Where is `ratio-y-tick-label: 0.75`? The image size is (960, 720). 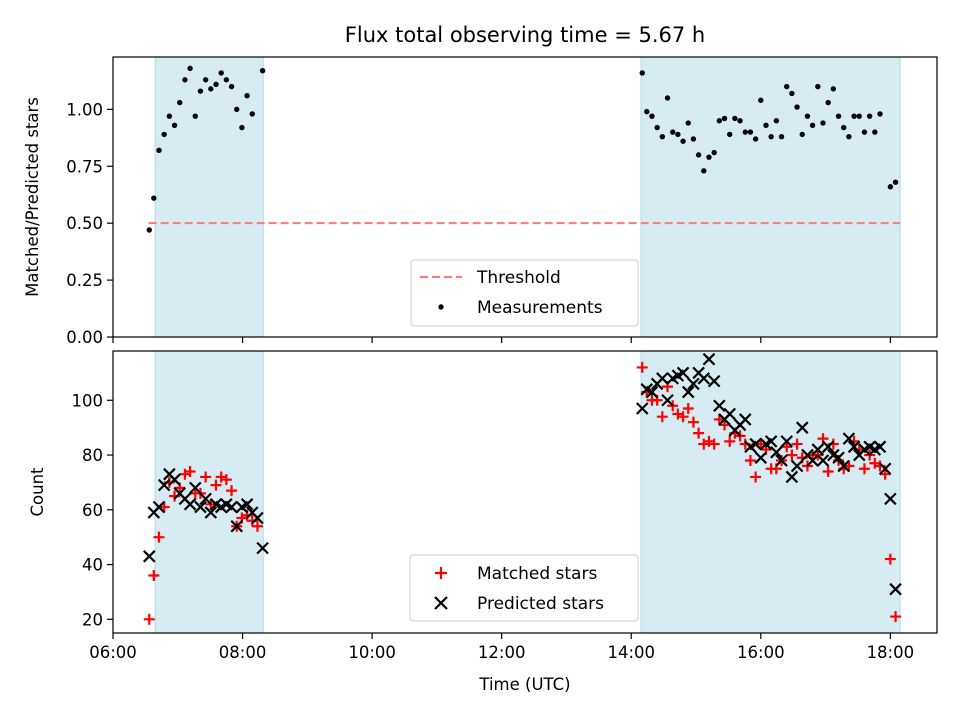
ratio-y-tick-label: 0.75 is located at coordinates (84, 166).